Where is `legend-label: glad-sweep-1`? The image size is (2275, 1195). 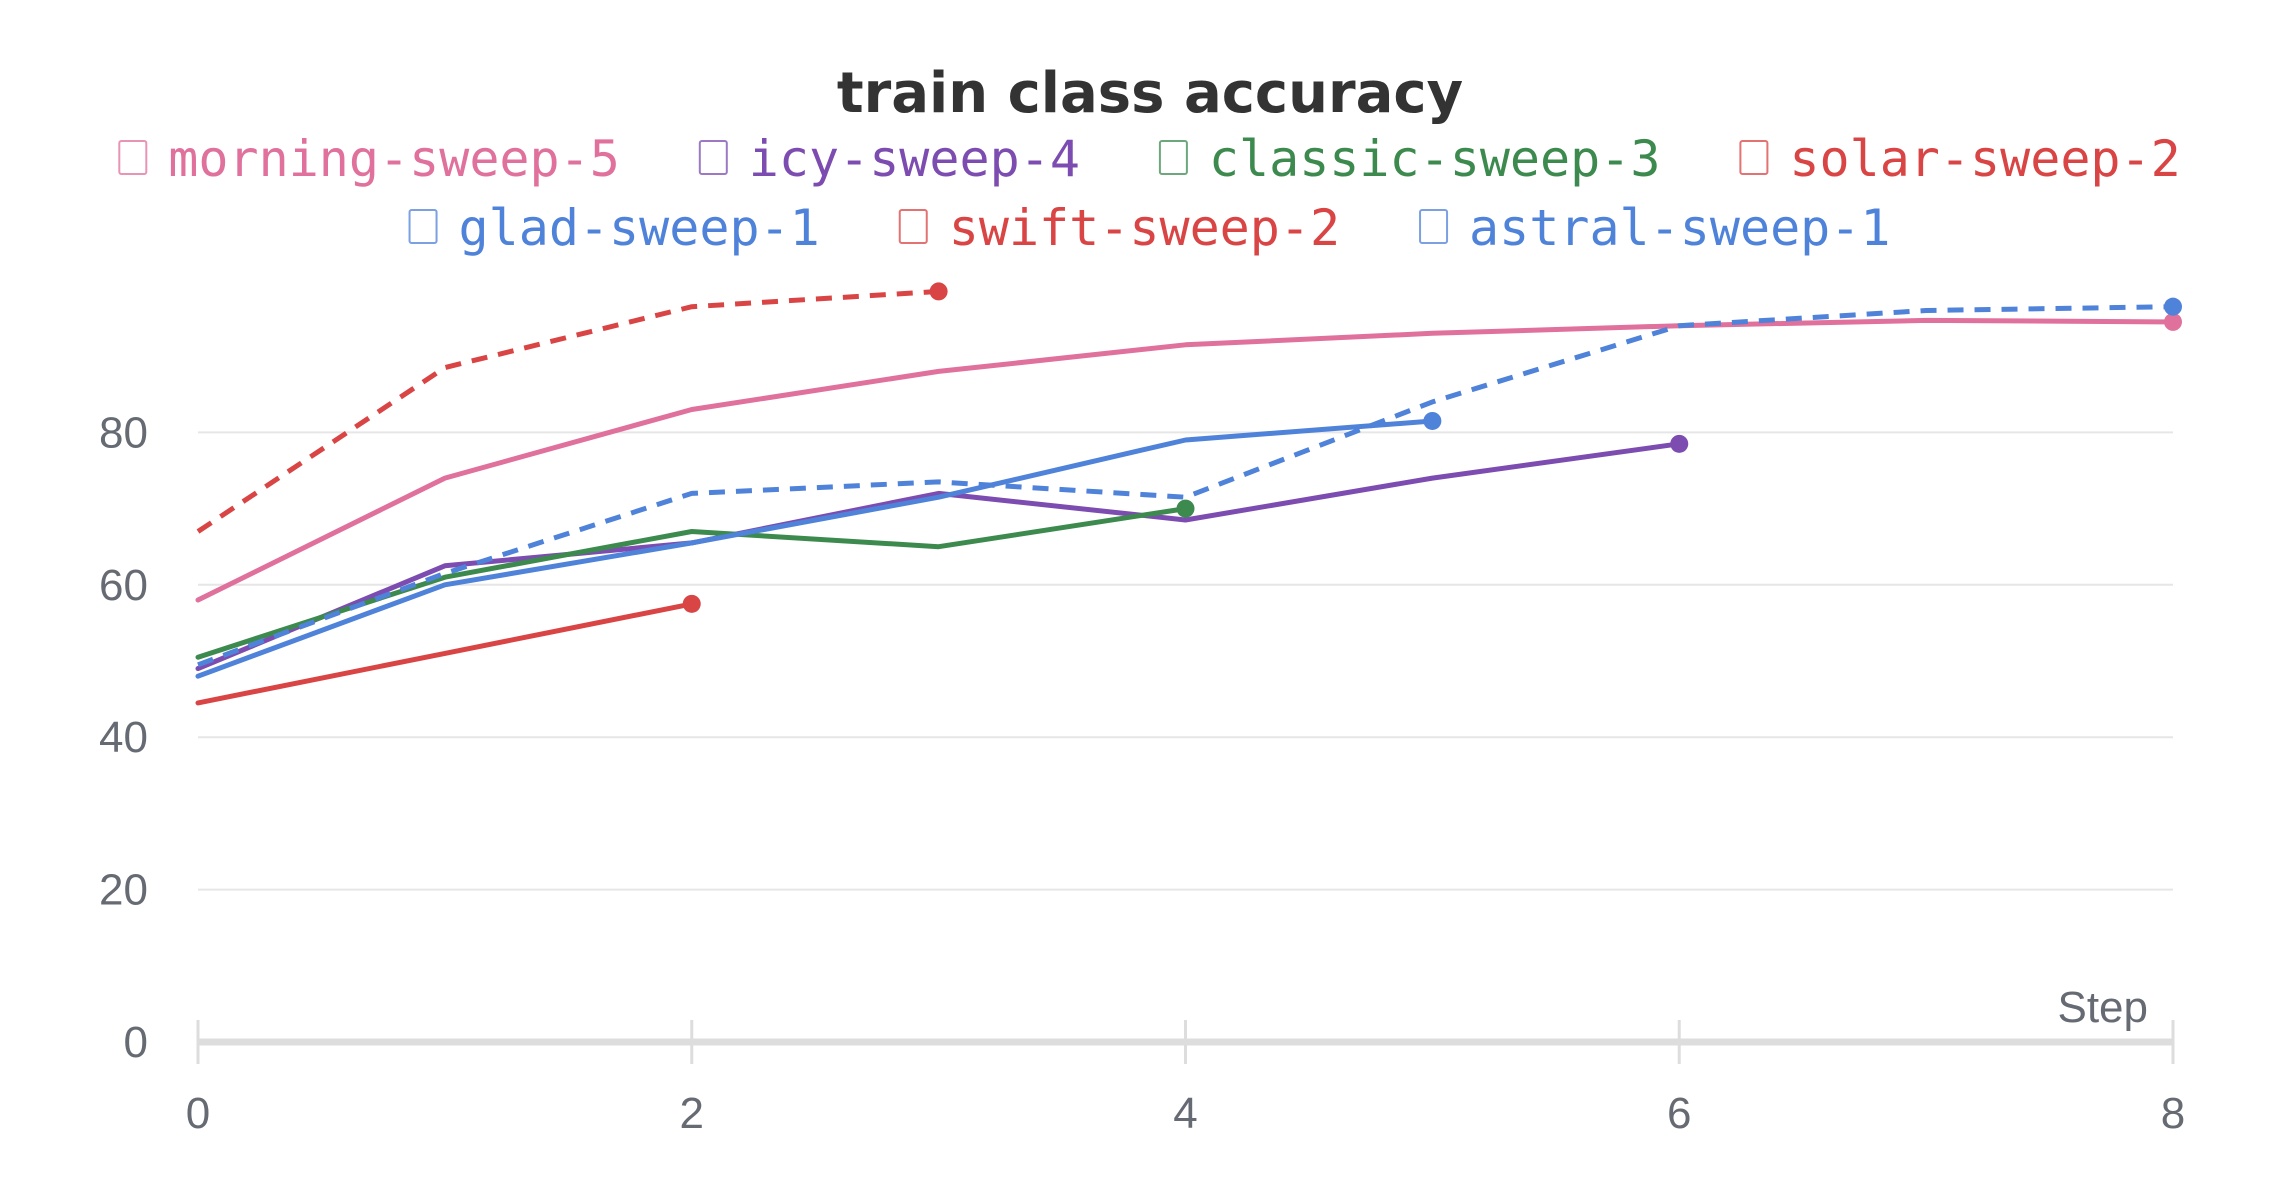
legend-label: glad-sweep-1 is located at coordinates (639, 228).